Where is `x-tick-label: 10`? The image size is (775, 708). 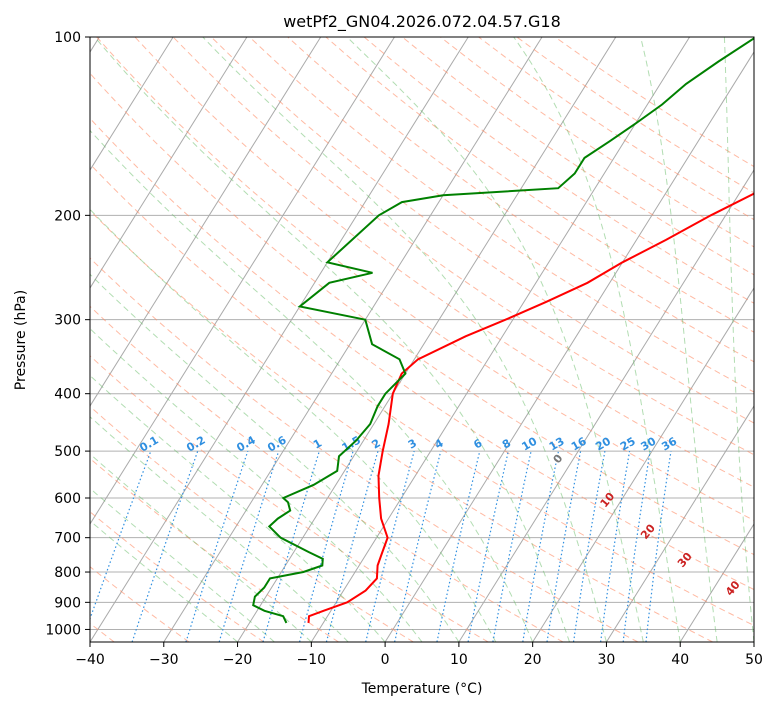
x-tick-label: 10 is located at coordinates (459, 660).